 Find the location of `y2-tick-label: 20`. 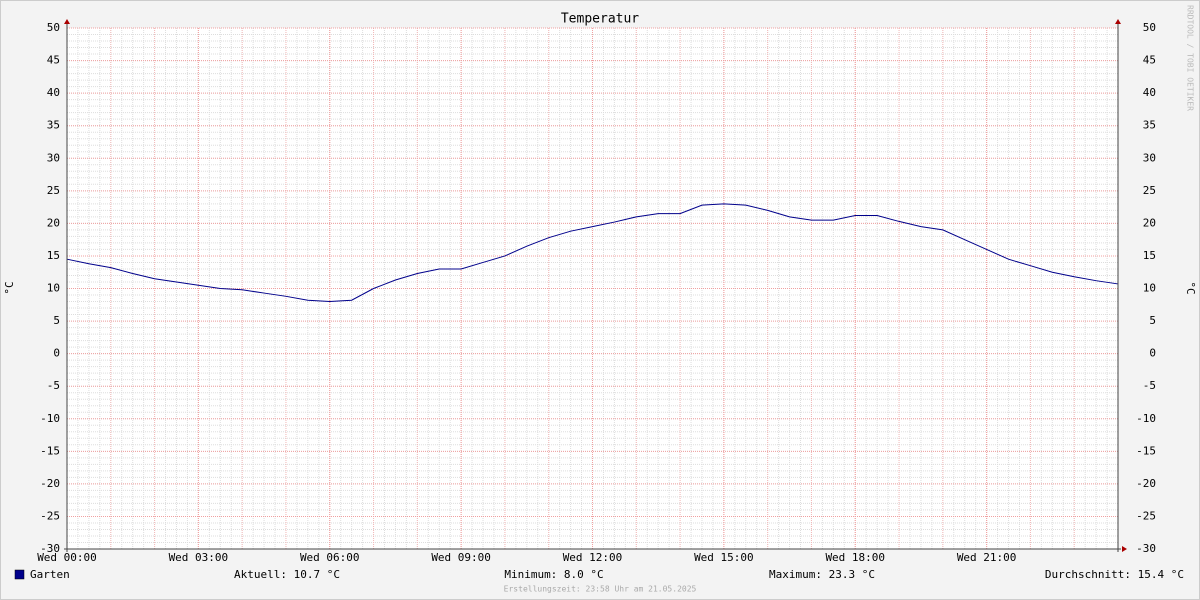

y2-tick-label: 20 is located at coordinates (1149, 222).